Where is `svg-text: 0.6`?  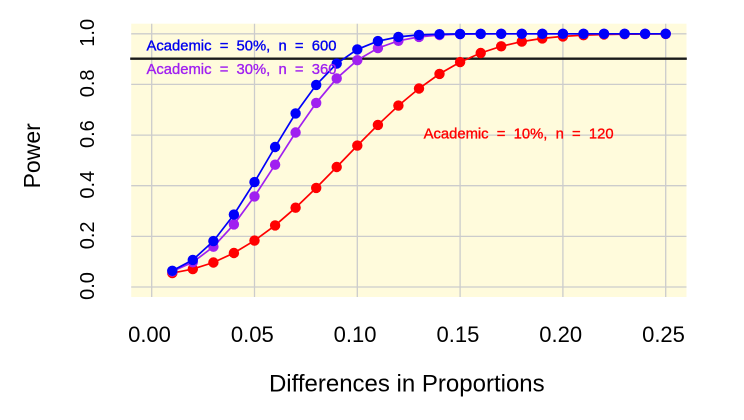
svg-text: 0.6 is located at coordinates (88, 134).